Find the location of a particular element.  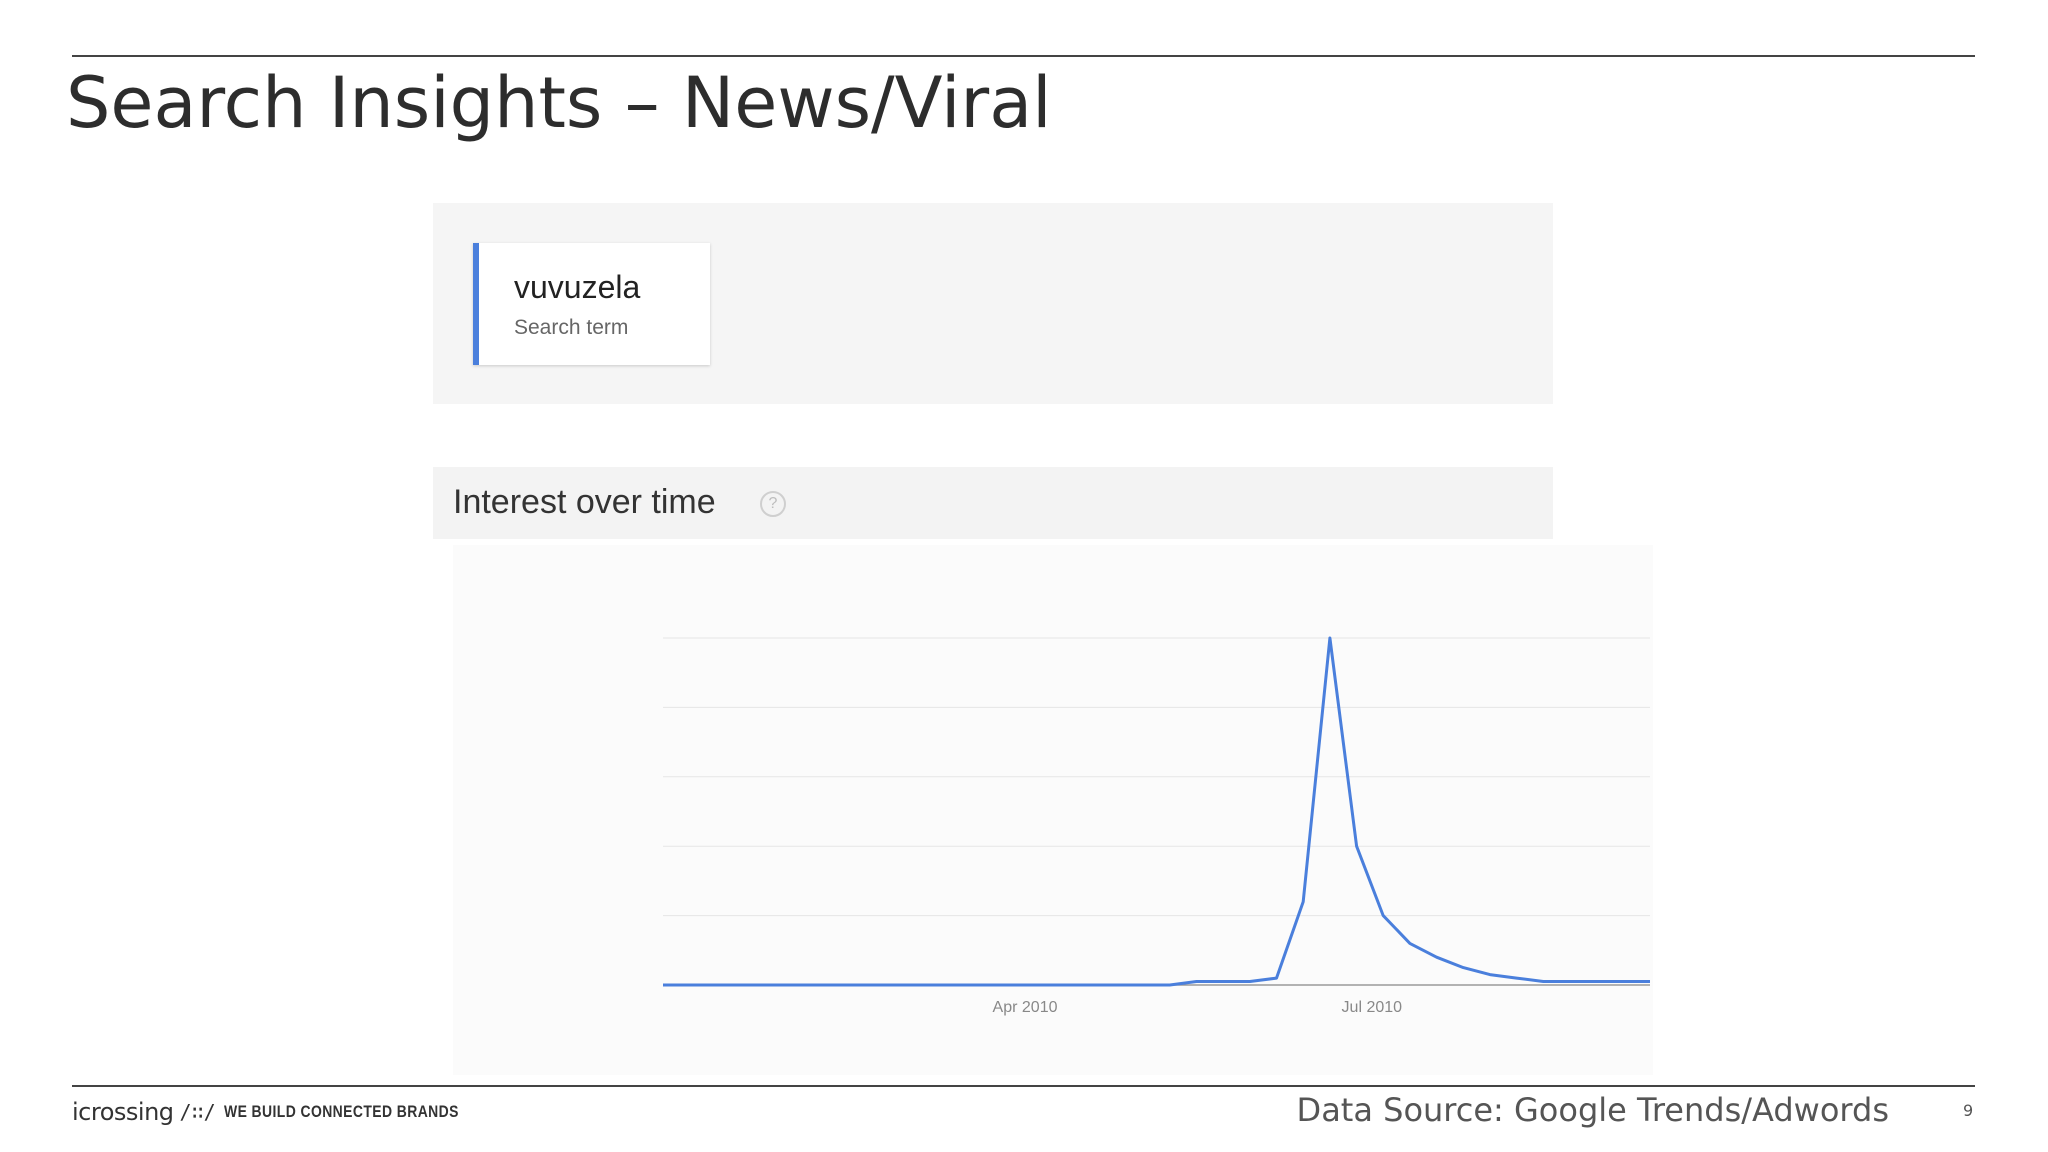

search-term-subtitle: Search term is located at coordinates (571, 327).